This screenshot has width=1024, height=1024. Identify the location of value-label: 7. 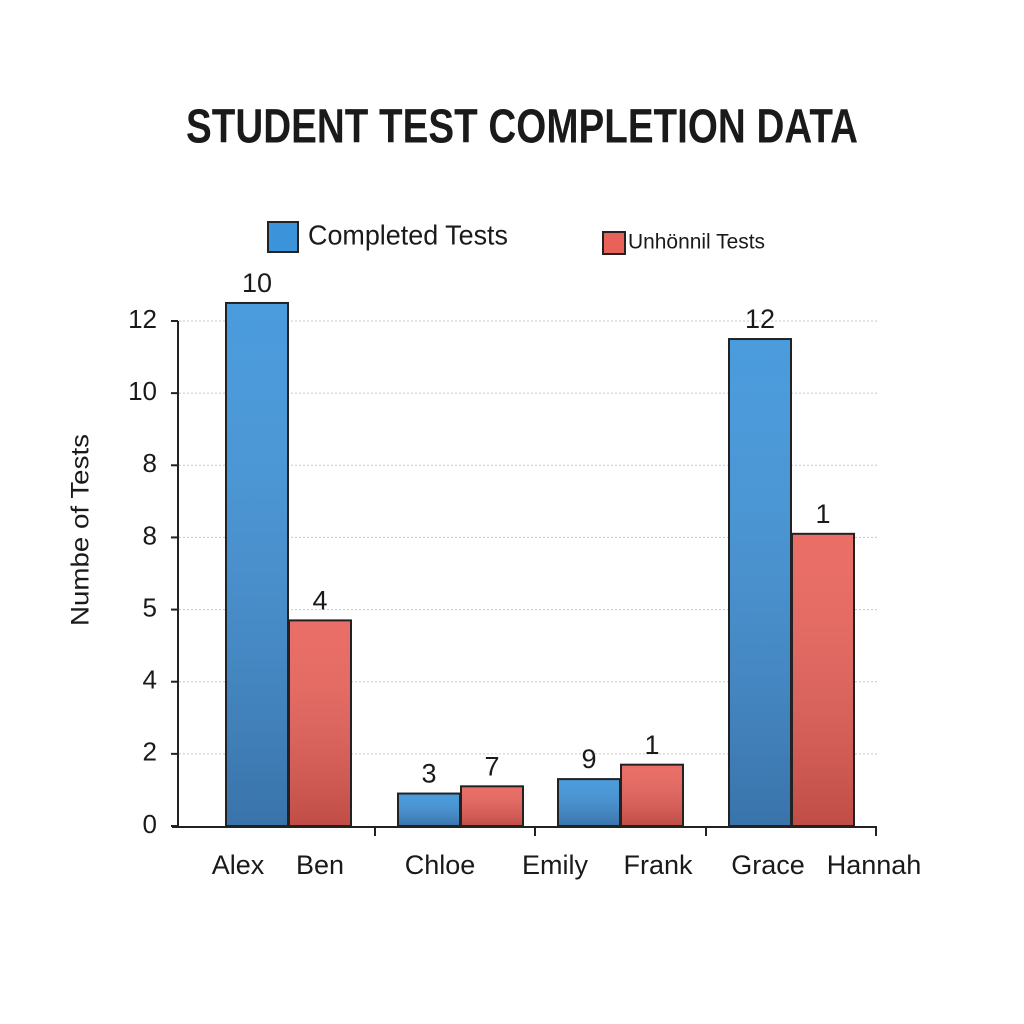
(491, 766).